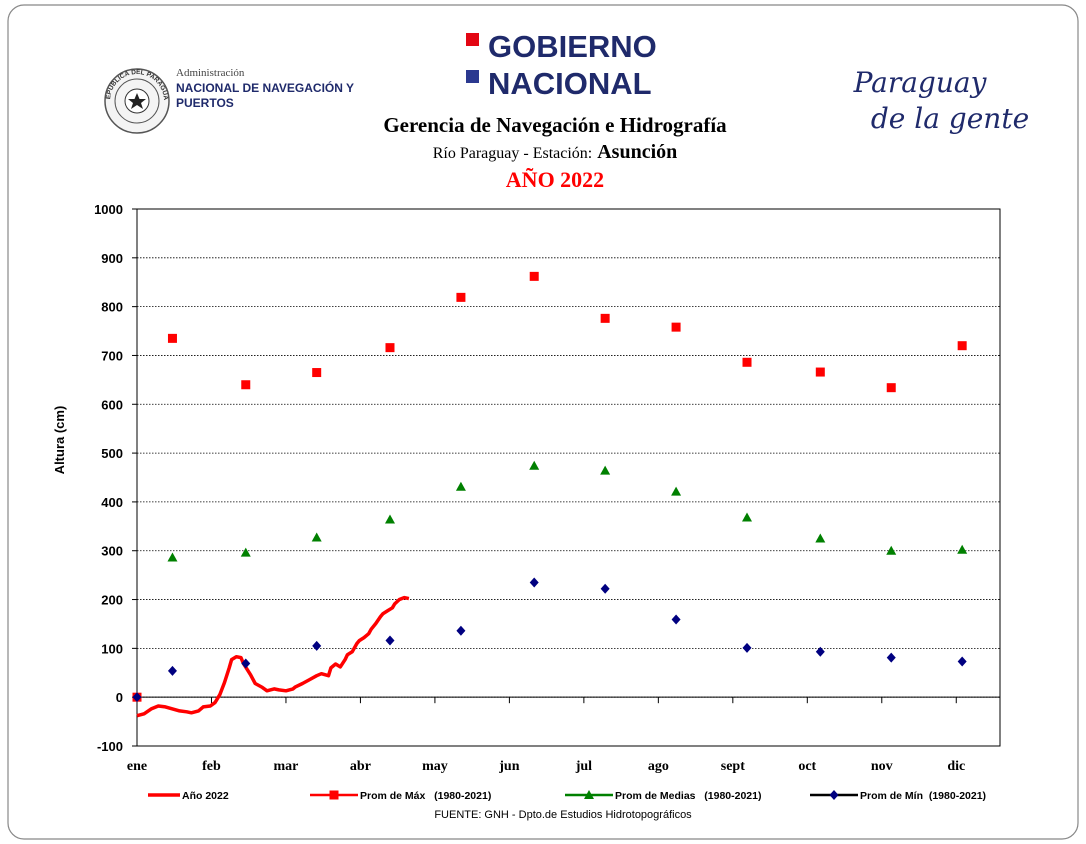 The image size is (1086, 844). I want to click on legend-label: Prom de Mín (1980-2021), so click(923, 796).